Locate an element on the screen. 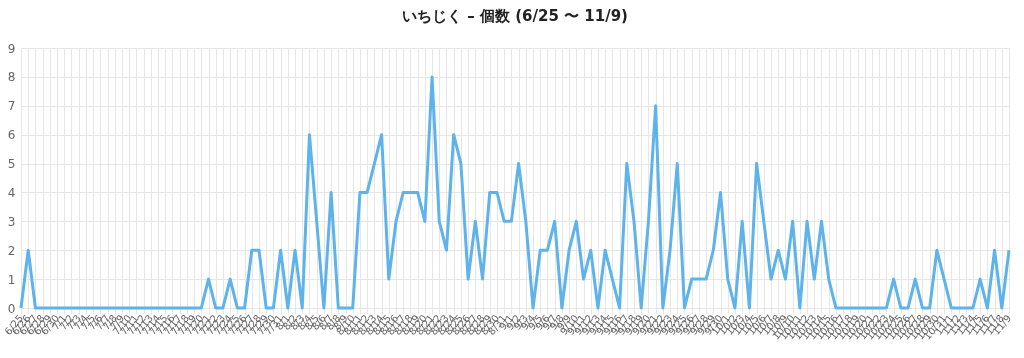 This screenshot has width=1024, height=358. y-tick-label: 9 is located at coordinates (11, 48).